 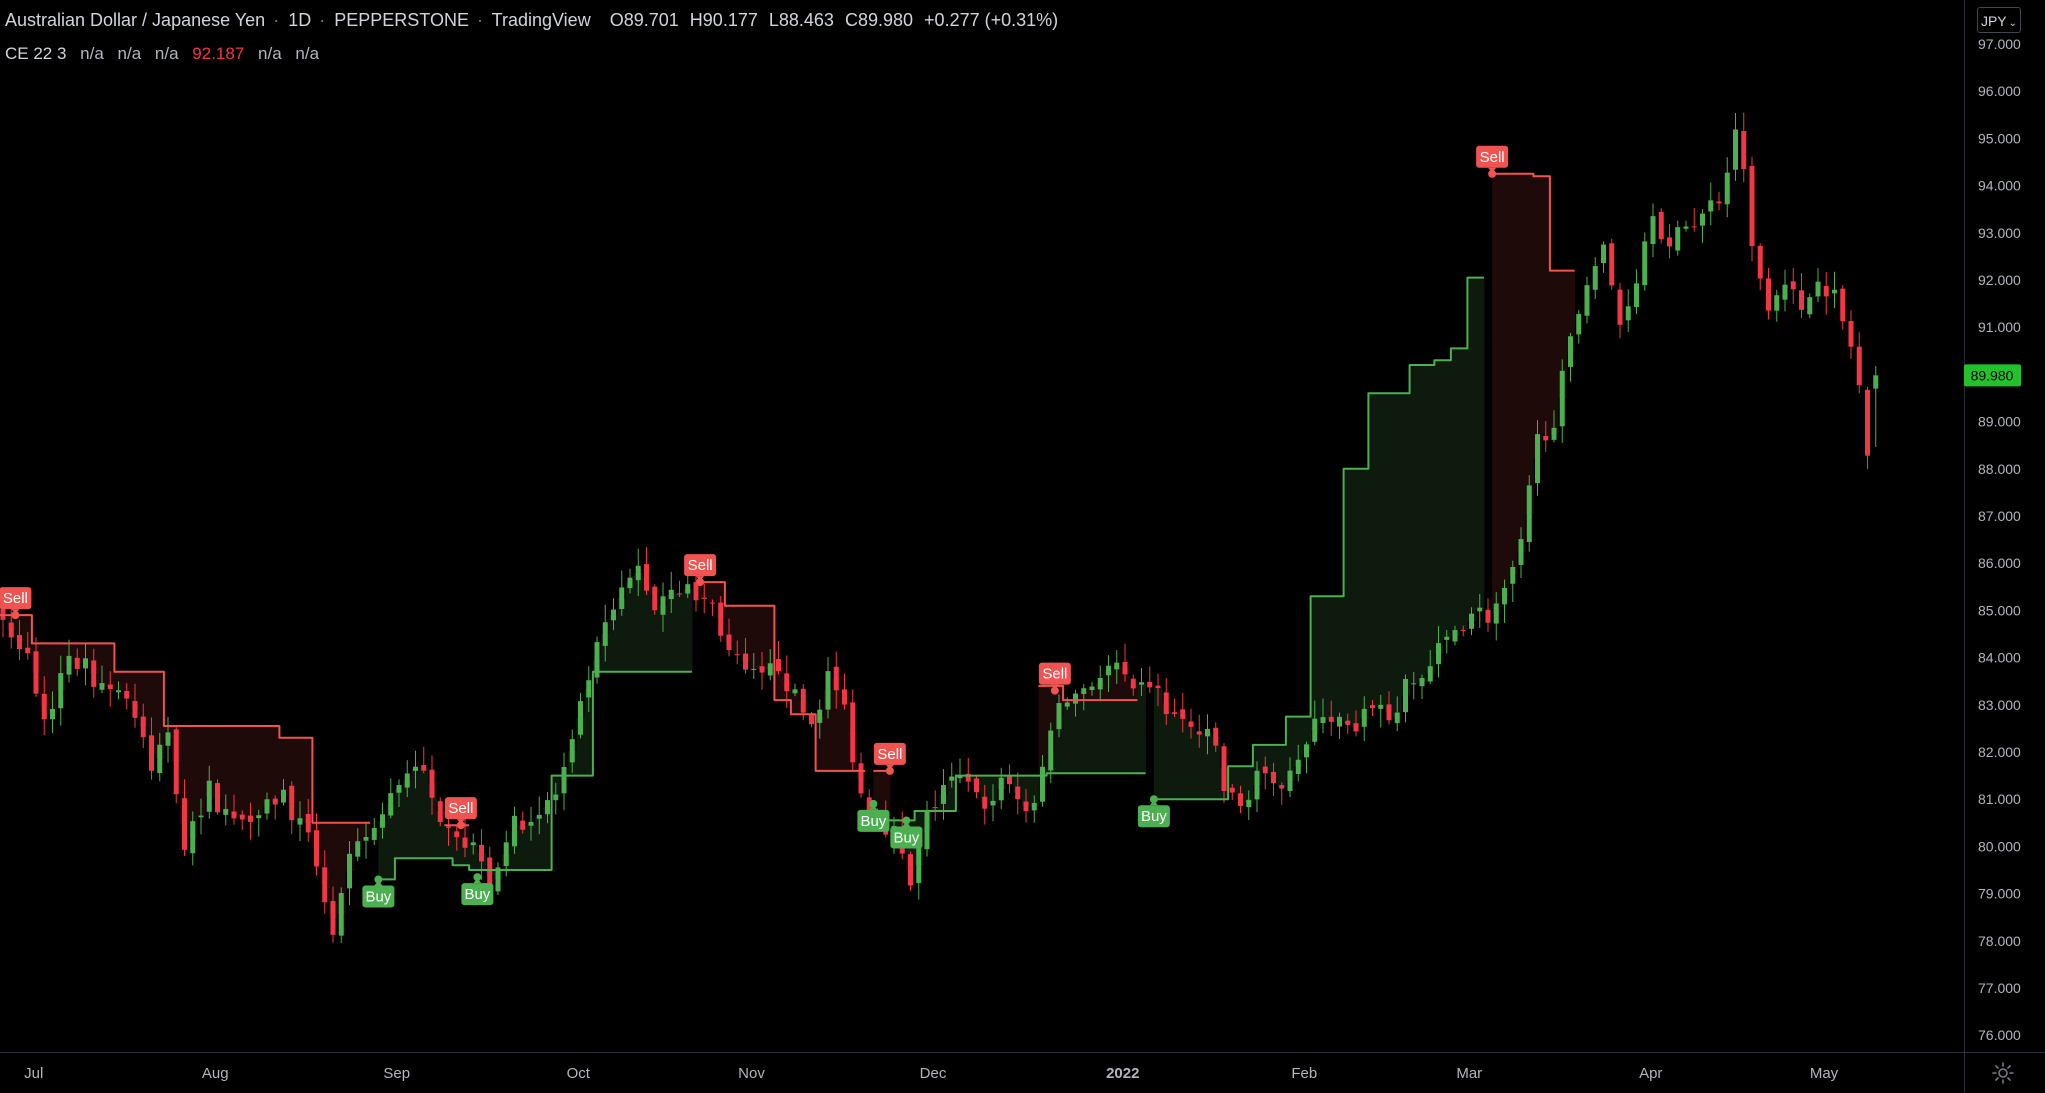 What do you see at coordinates (135, 20) in the screenshot?
I see `symbol-name: Australian Dollar / Japanese Yen` at bounding box center [135, 20].